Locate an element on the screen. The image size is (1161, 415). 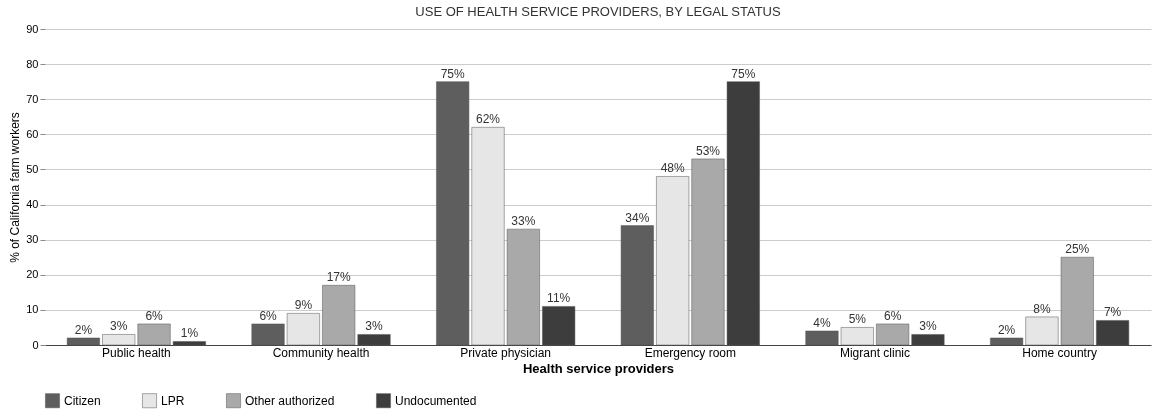
y-tick-label: 60 is located at coordinates (32, 133).